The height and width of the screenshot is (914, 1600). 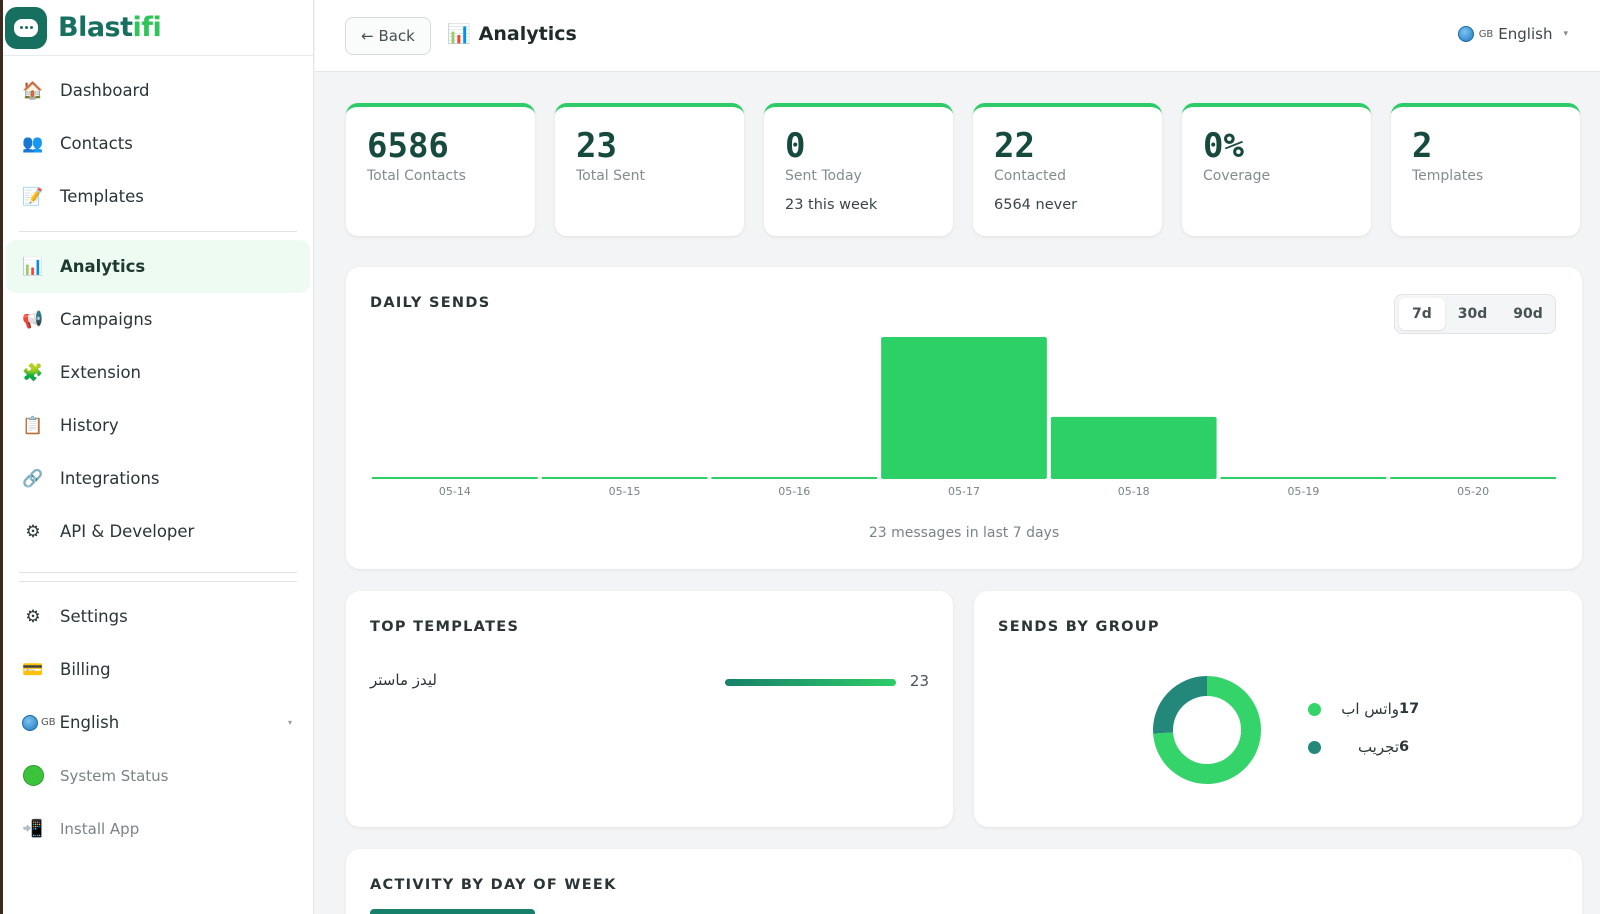 What do you see at coordinates (158, 828) in the screenshot?
I see `install-app-button: 📲 Install App` at bounding box center [158, 828].